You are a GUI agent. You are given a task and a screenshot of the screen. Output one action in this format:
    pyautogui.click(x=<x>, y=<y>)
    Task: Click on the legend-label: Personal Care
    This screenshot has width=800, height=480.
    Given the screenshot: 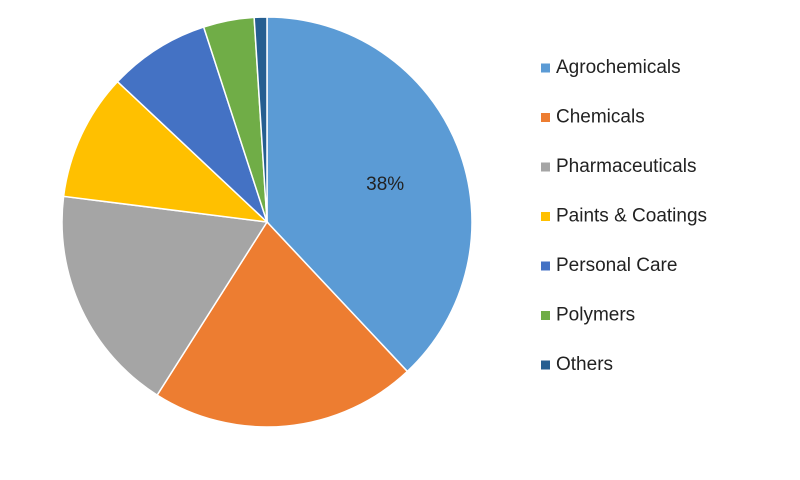 What is the action you would take?
    pyautogui.click(x=616, y=265)
    